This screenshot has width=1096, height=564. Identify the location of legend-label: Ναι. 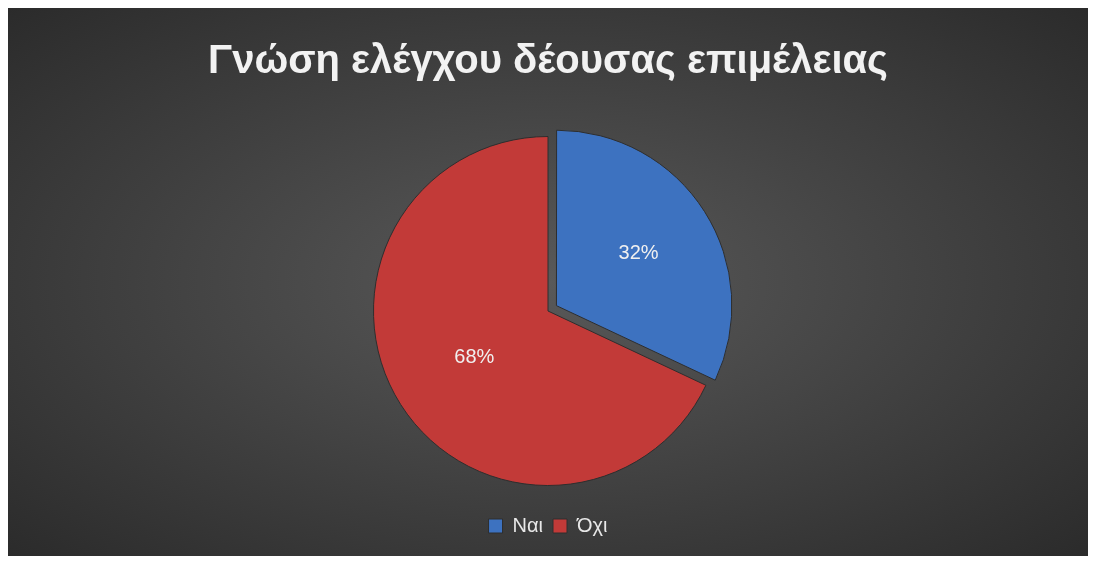
(528, 524).